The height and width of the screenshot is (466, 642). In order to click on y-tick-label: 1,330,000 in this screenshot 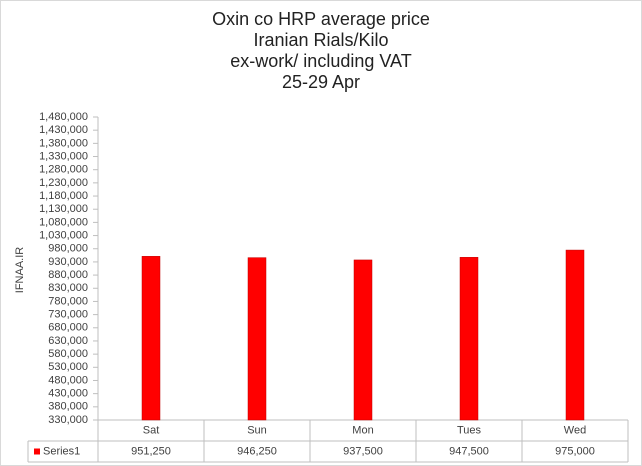, I will do `click(63, 156)`.